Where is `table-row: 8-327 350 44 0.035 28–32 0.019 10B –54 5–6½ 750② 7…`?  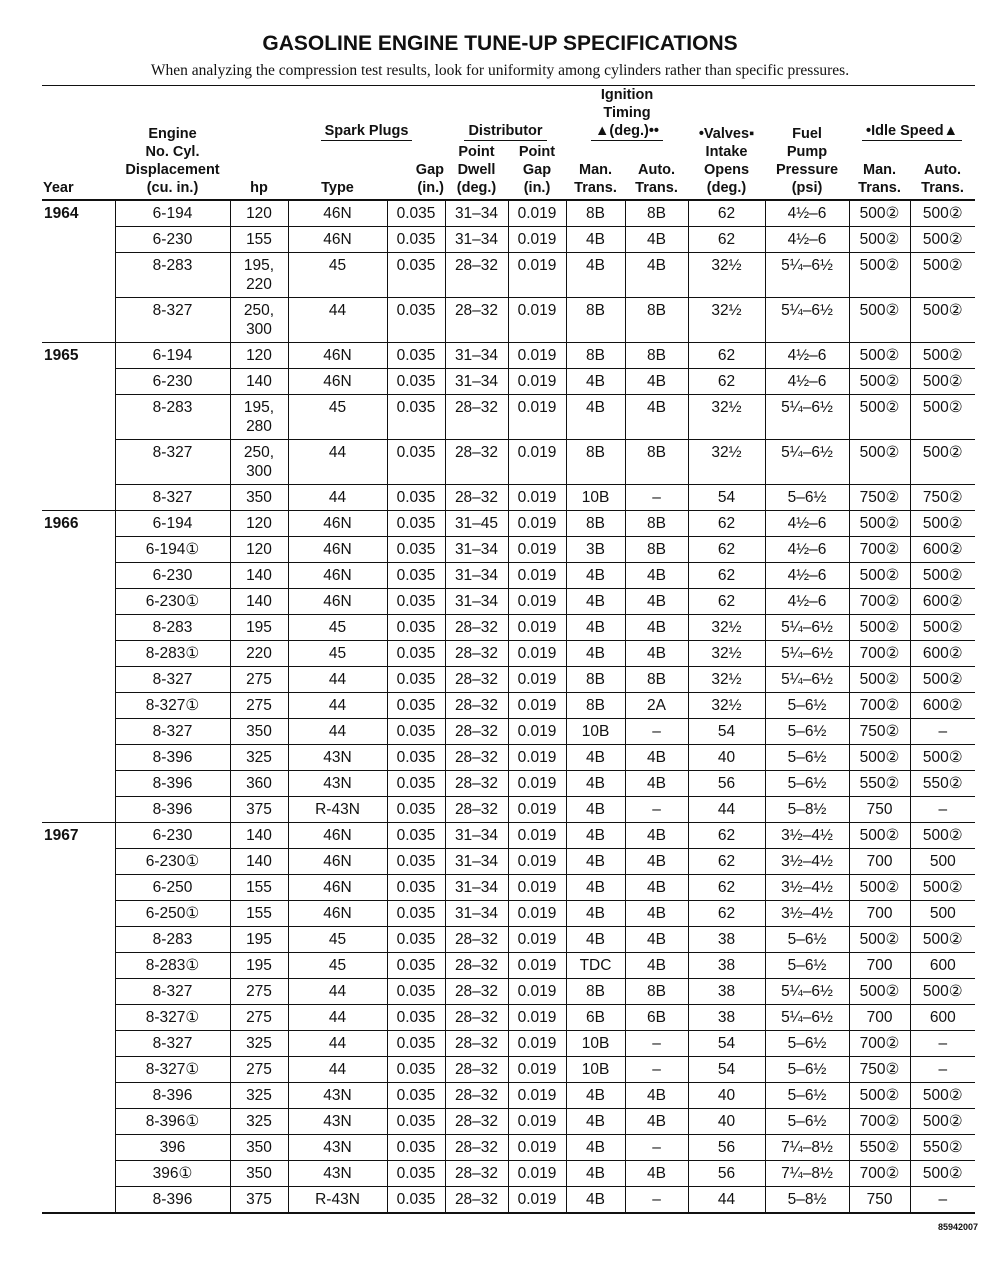
table-row: 8-327 350 44 0.035 28–32 0.019 10B –54 5–6½ 750② 7… is located at coordinates (509, 497).